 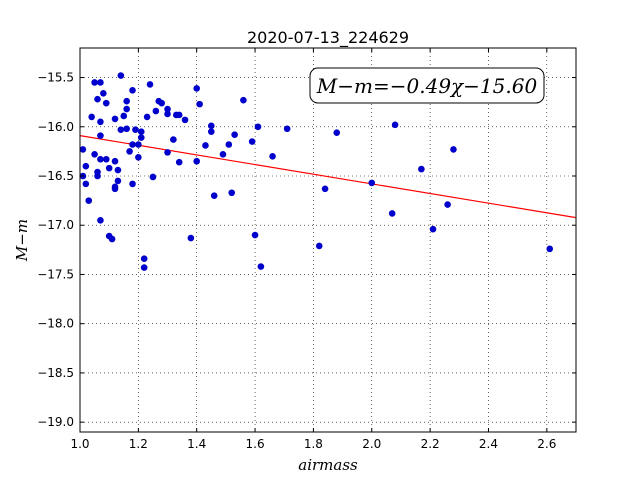 I want to click on y-tick-label: −15.5, so click(x=55, y=78).